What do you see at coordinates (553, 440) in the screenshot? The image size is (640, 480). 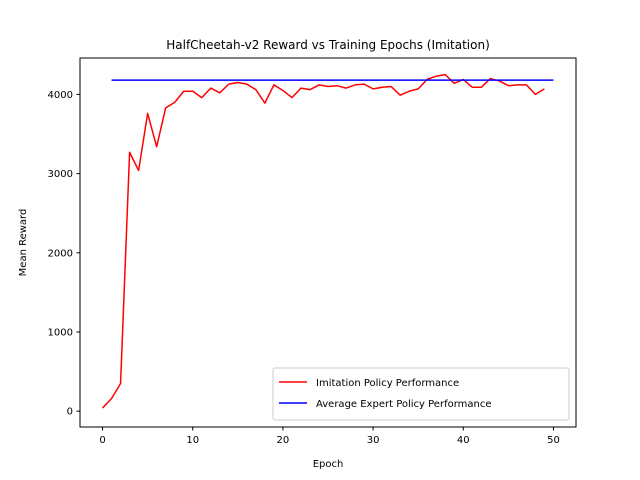 I see `x-tick-label: 50` at bounding box center [553, 440].